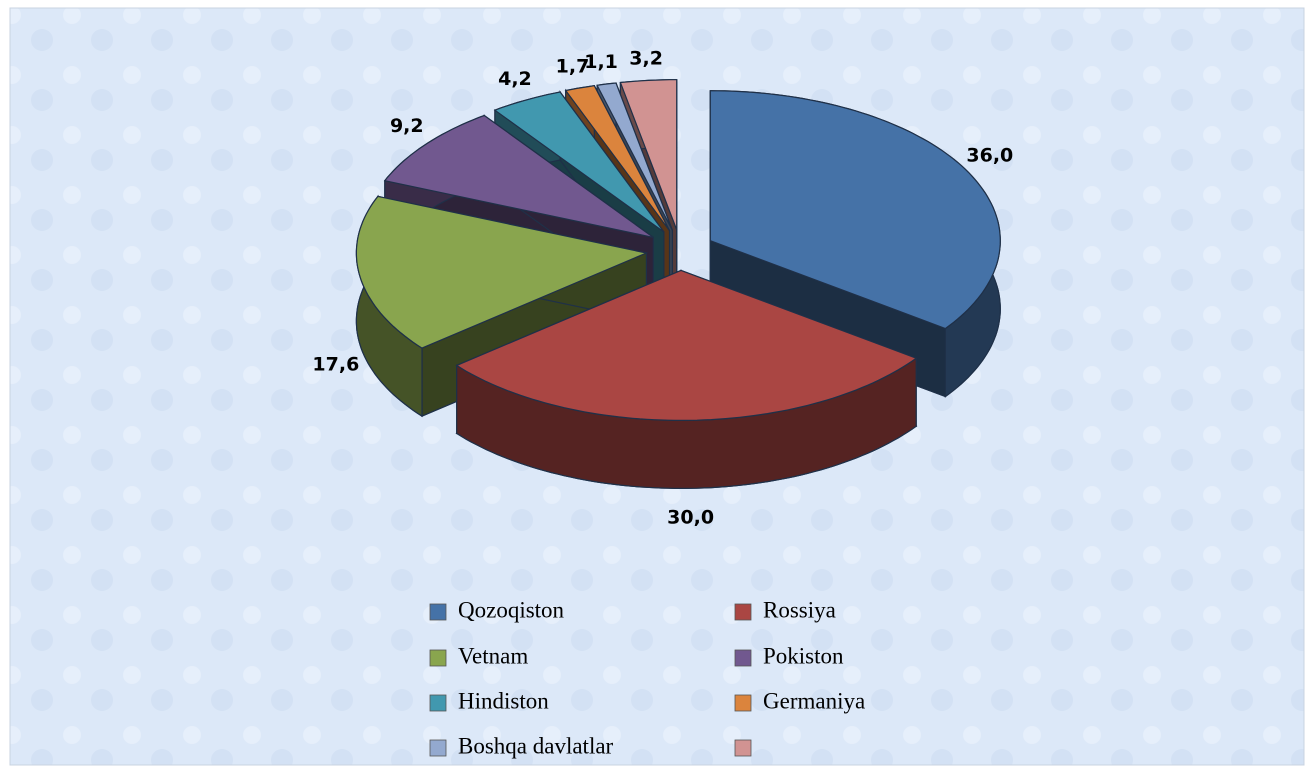  What do you see at coordinates (536, 745) in the screenshot?
I see `legend-label: Boshqa davlatlar` at bounding box center [536, 745].